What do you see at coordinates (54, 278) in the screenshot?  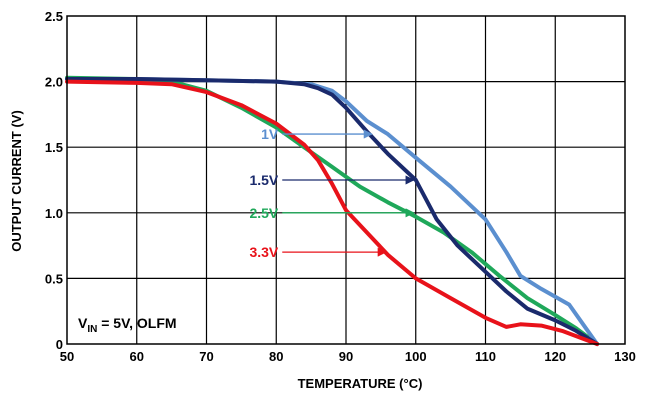 I see `y-tick-label: 0.5` at bounding box center [54, 278].